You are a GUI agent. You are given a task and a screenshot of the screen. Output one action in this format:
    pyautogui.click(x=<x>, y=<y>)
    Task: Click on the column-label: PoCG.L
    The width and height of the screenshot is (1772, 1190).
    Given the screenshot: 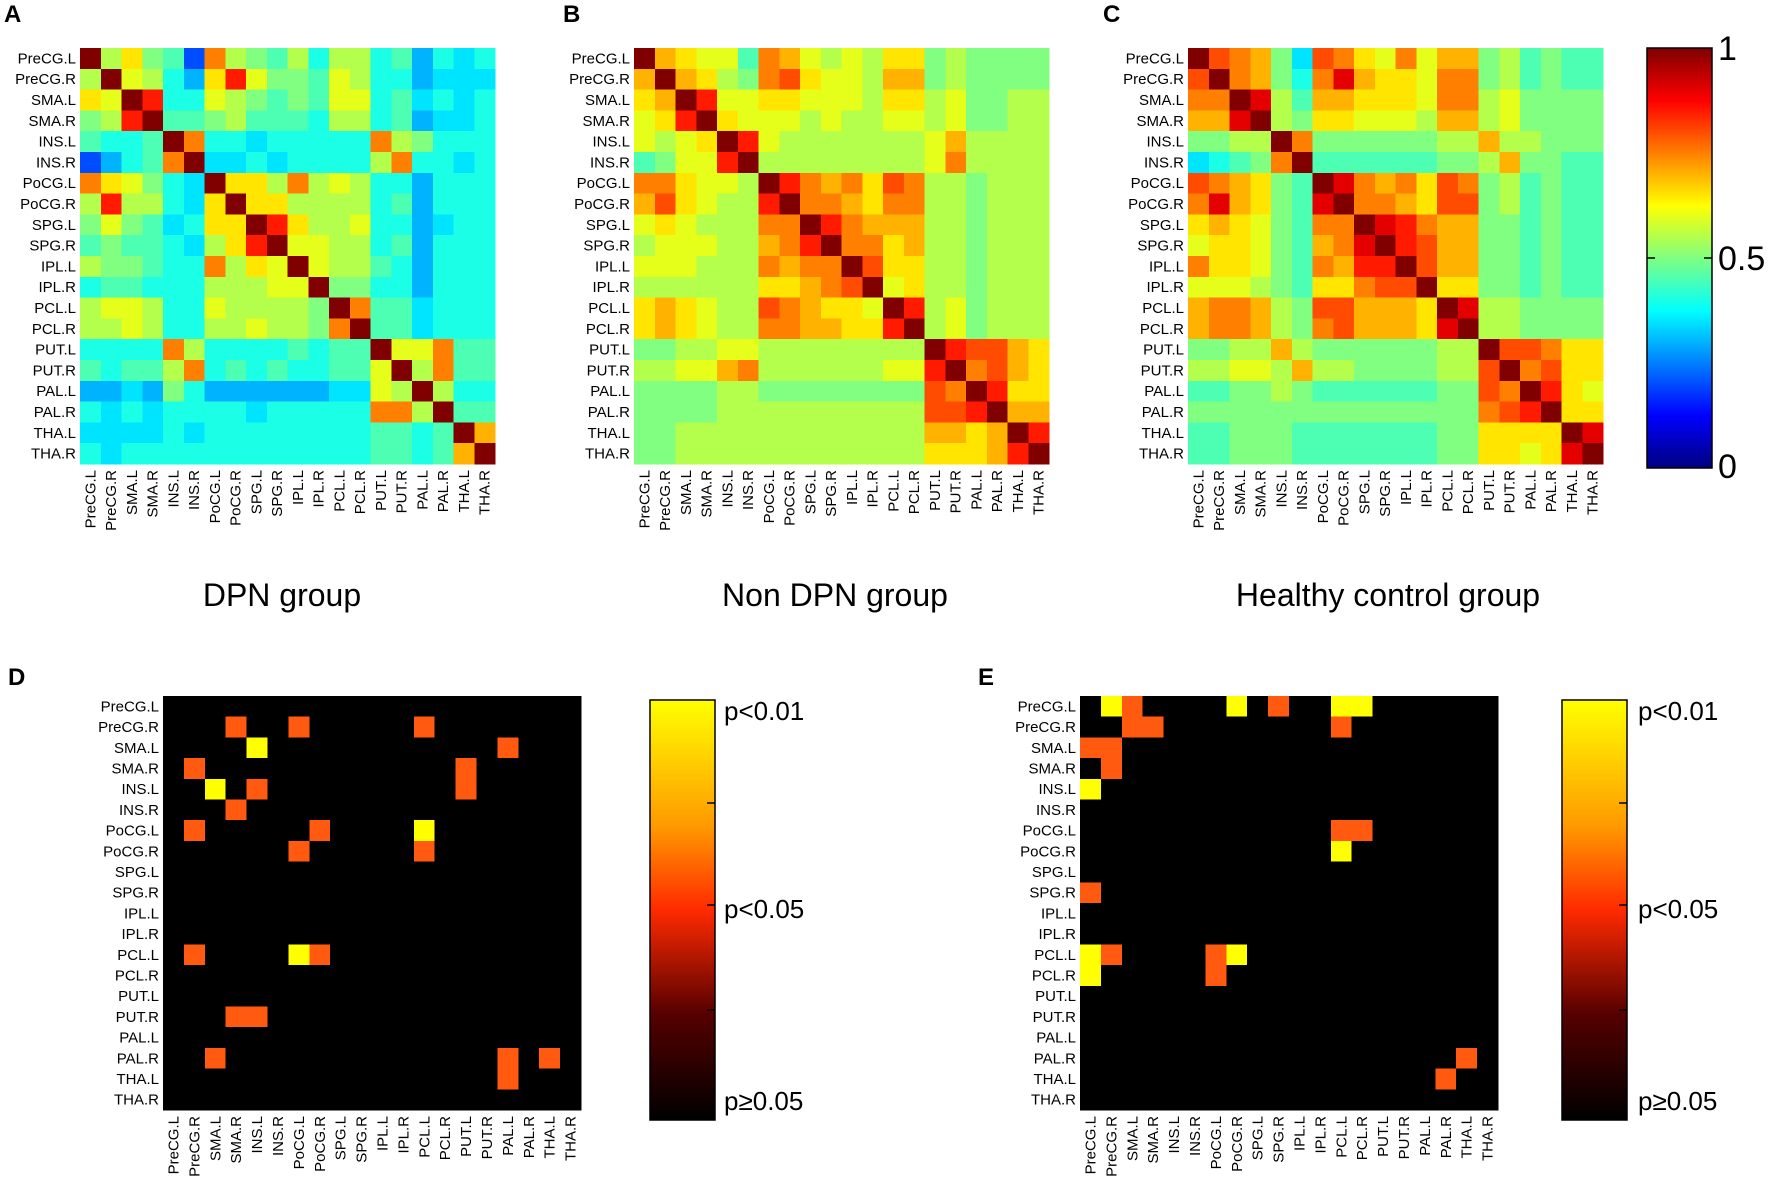 What is the action you would take?
    pyautogui.click(x=299, y=1142)
    